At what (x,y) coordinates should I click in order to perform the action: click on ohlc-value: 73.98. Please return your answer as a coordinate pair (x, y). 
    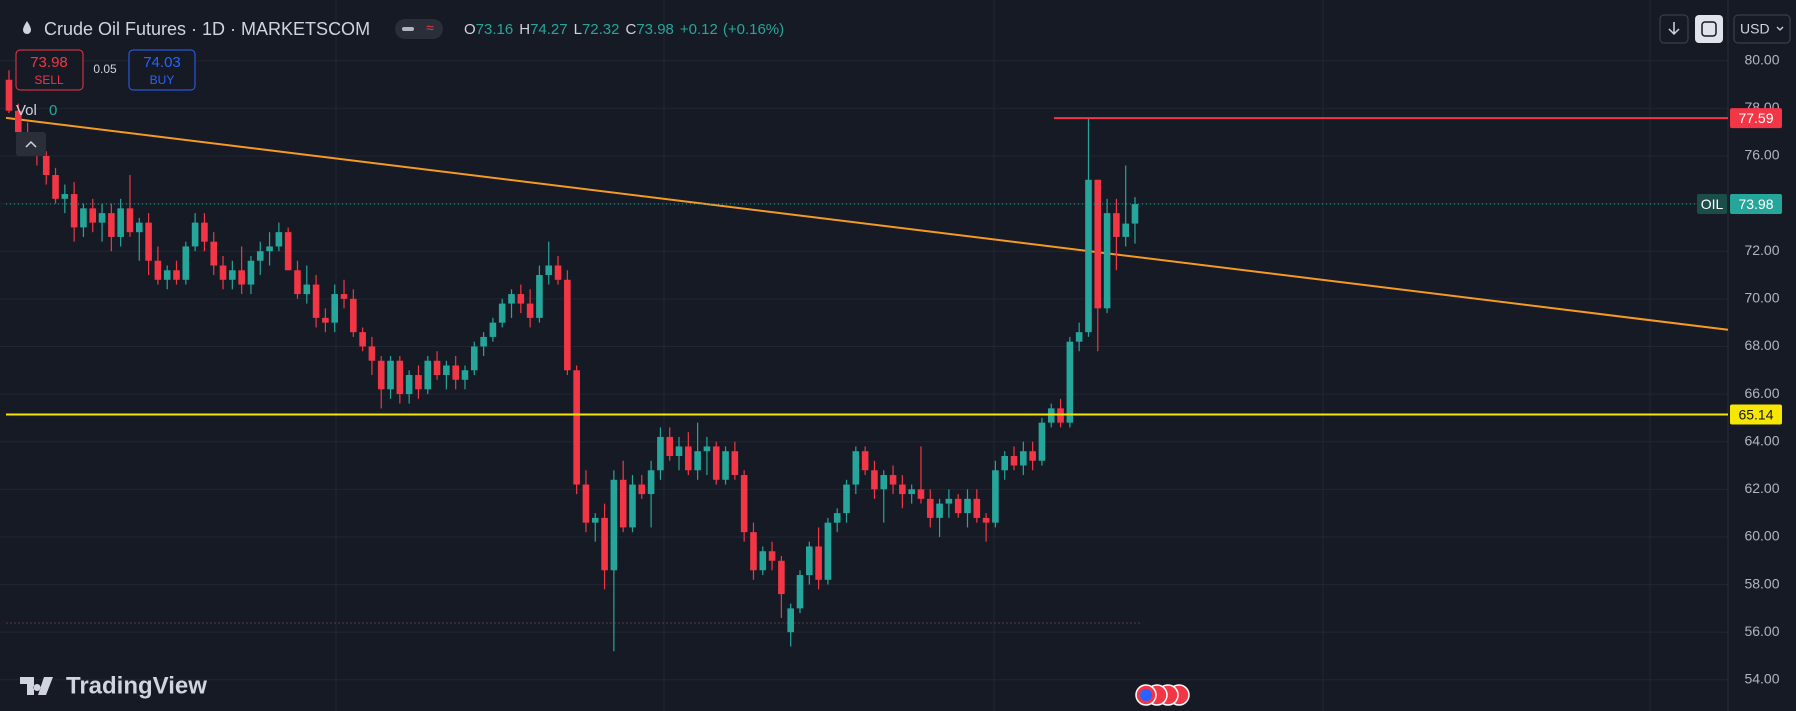
    Looking at the image, I should click on (655, 29).